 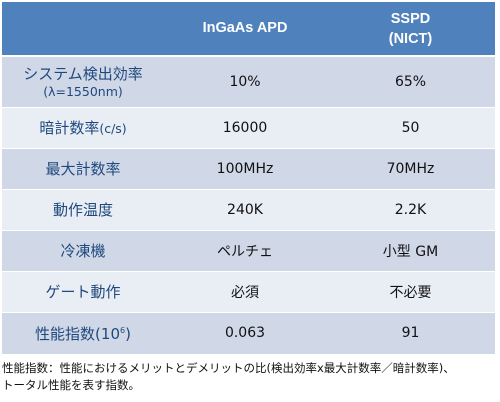 What do you see at coordinates (83, 74) in the screenshot?
I see `row-label-text: システム検出効率` at bounding box center [83, 74].